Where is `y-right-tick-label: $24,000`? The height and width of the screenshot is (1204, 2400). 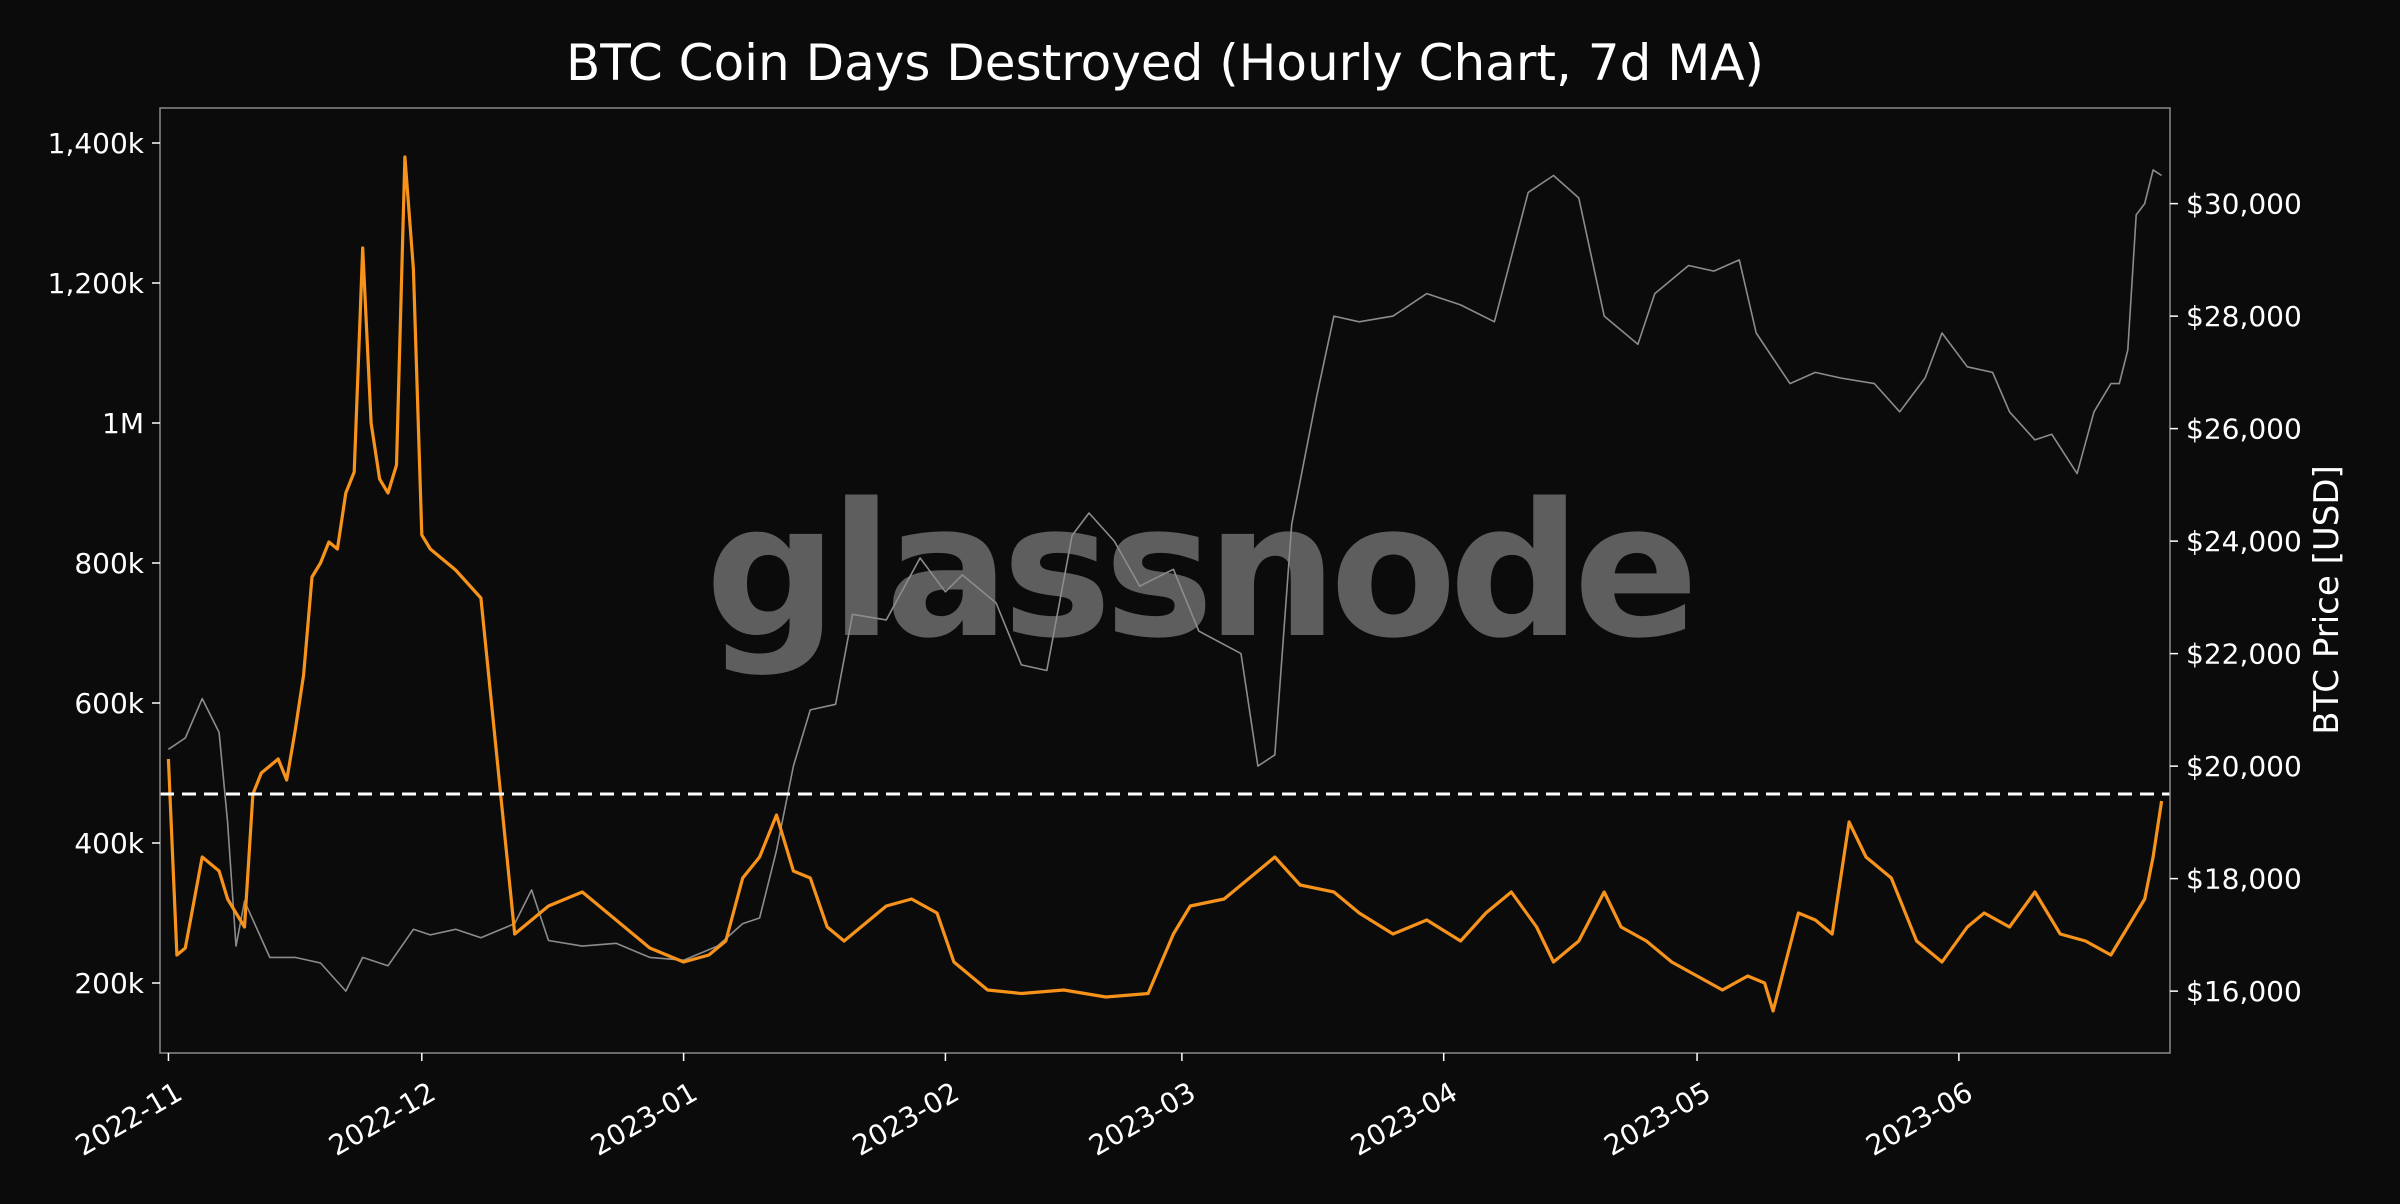
y-right-tick-label: $24,000 is located at coordinates (2244, 541).